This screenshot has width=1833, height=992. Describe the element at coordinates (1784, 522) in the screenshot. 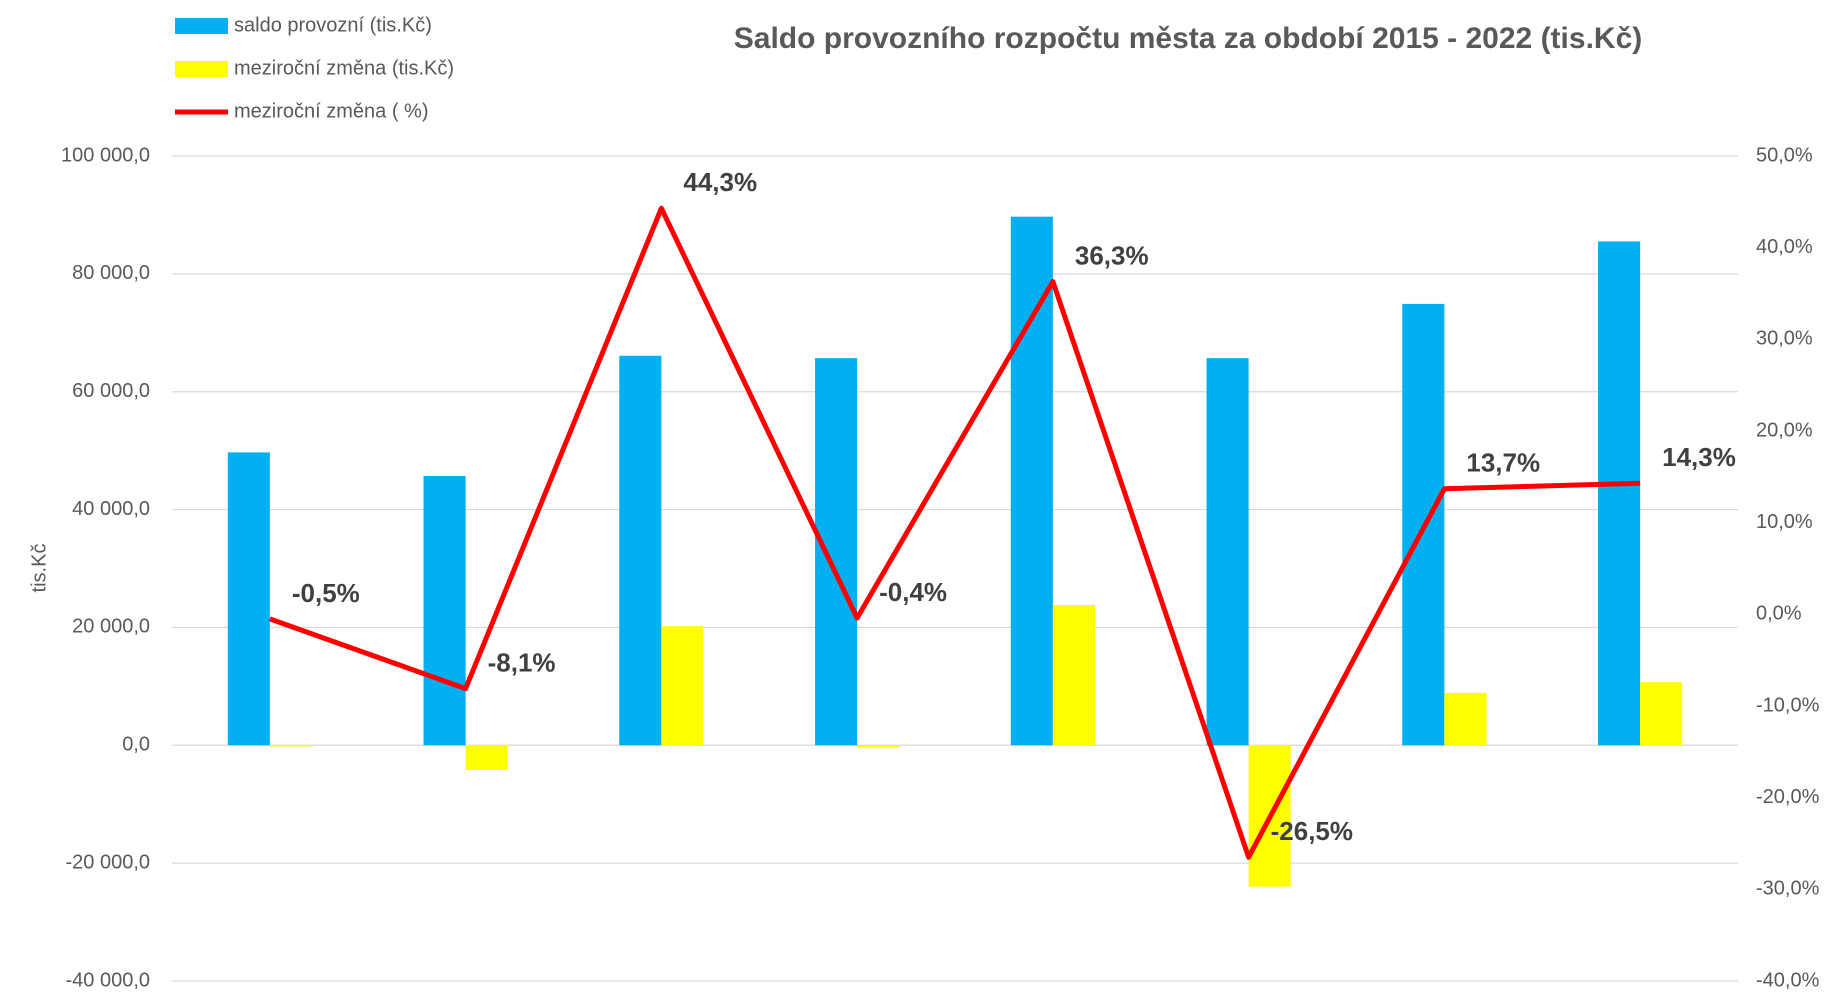

I see `y2-tick-label: 10,0%` at that location.